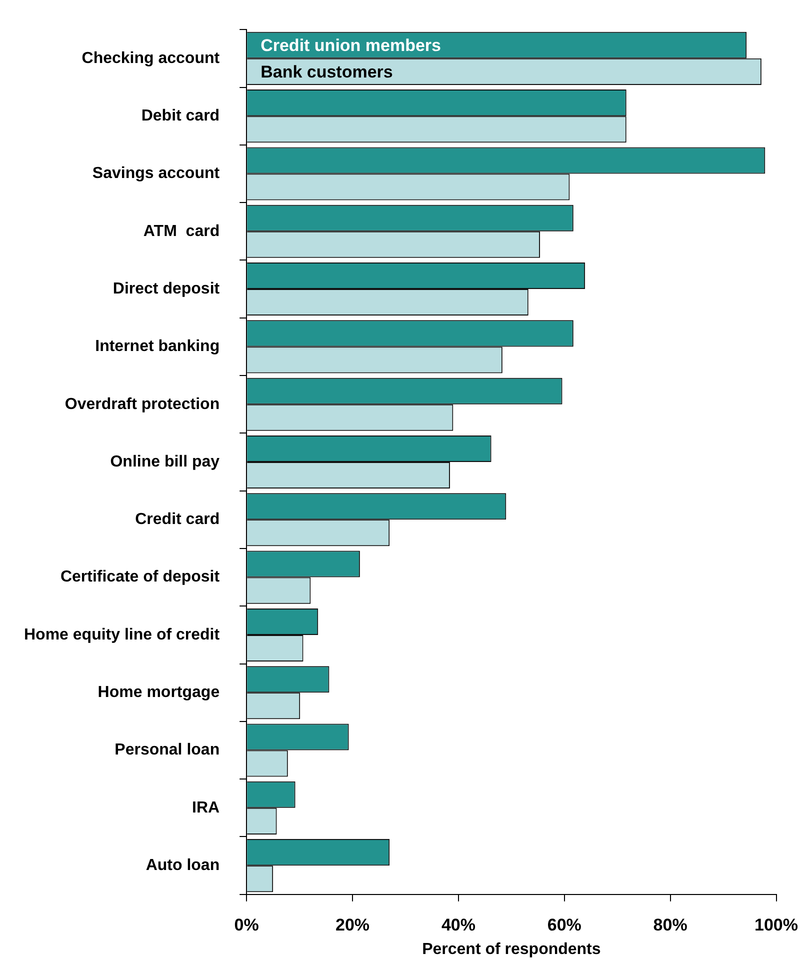 This screenshot has height=967, width=812. Describe the element at coordinates (151, 58) in the screenshot. I see `y-tick-label: Checking account` at that location.